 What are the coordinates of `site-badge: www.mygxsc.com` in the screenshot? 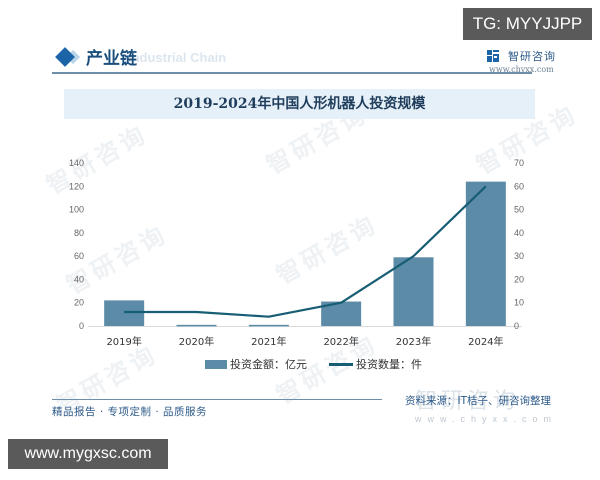 It's located at (88, 454).